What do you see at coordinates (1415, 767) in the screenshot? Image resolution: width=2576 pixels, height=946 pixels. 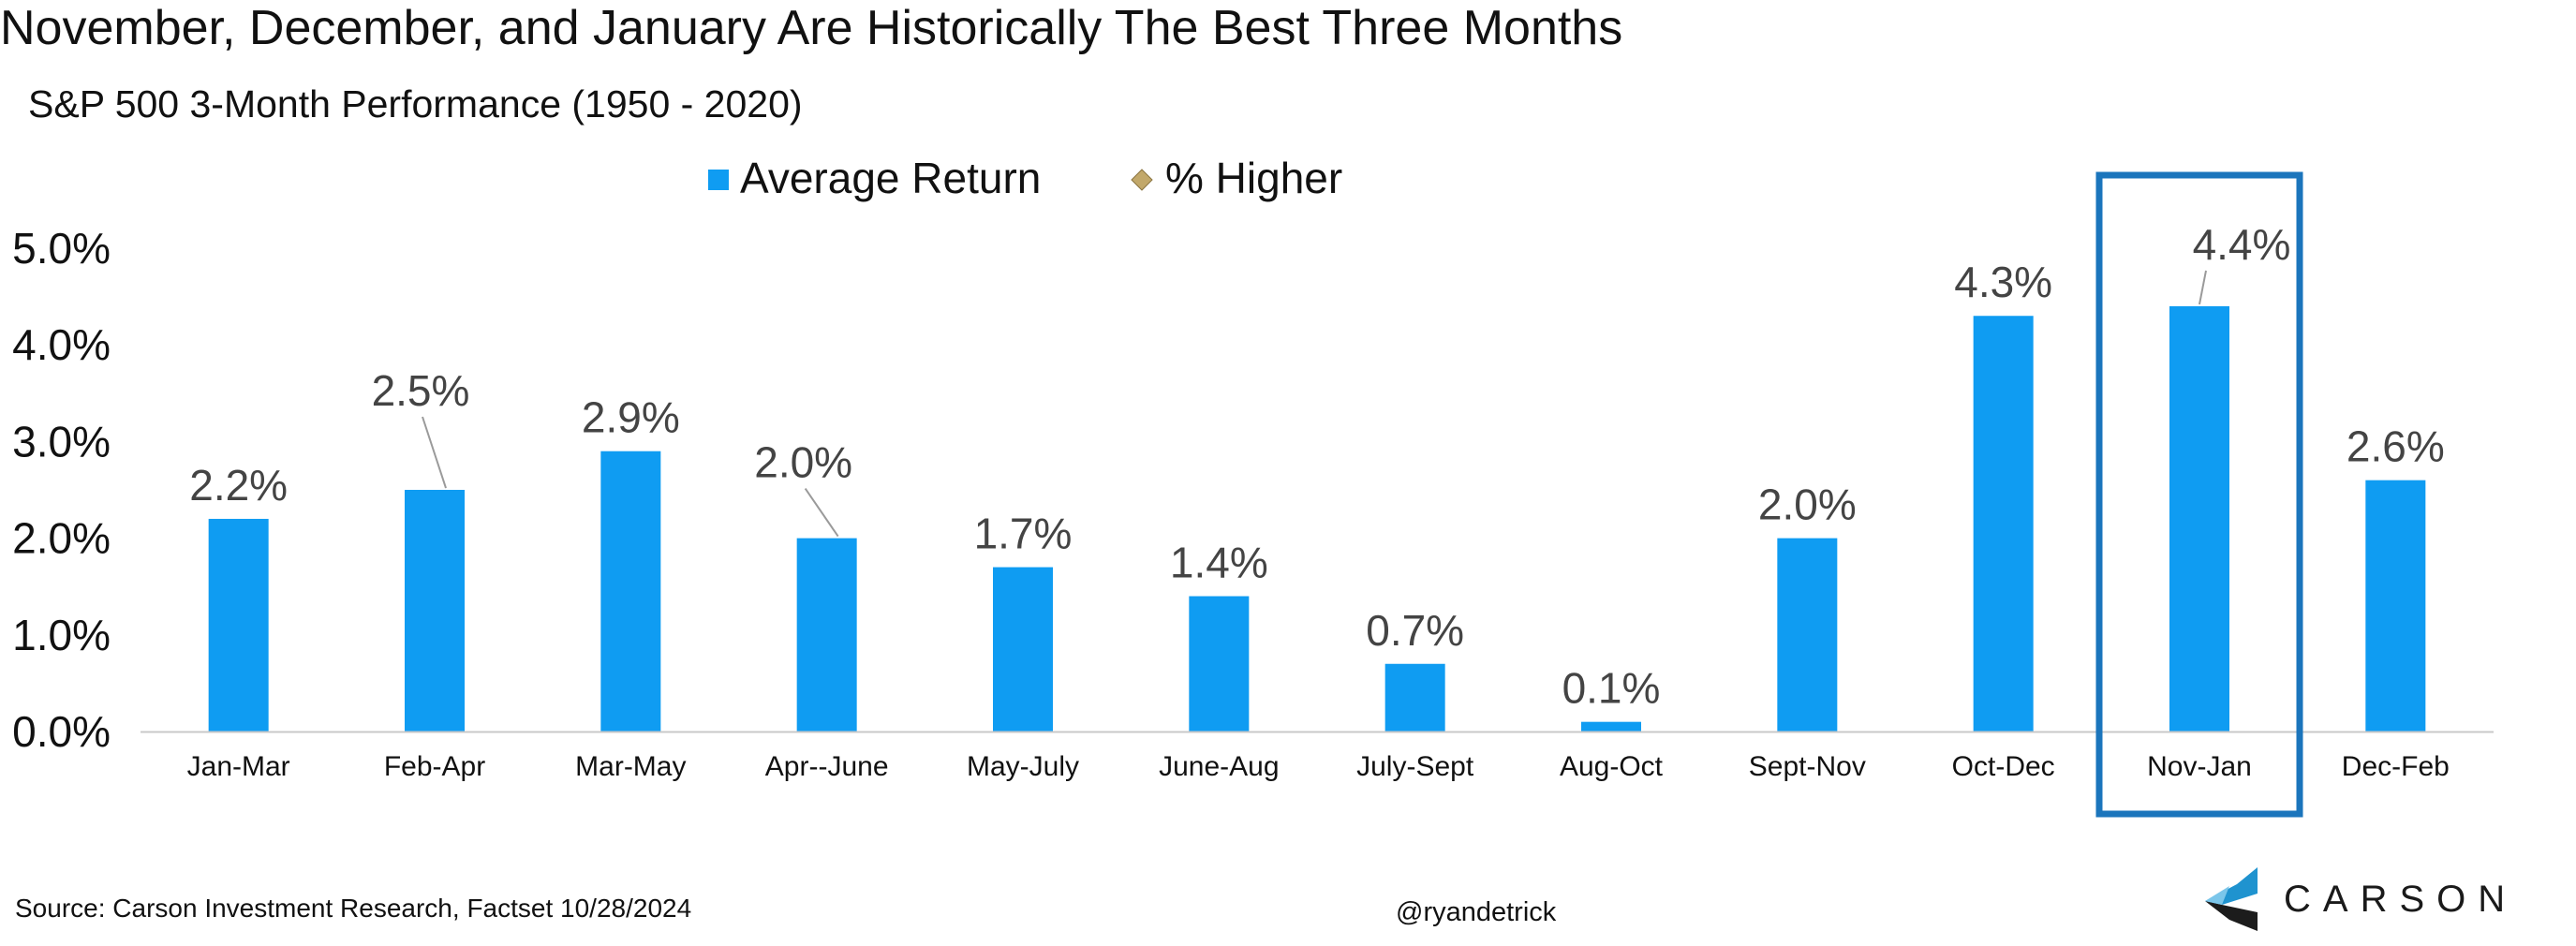 I see `x-tick-label-july-sept: July-Sept` at bounding box center [1415, 767].